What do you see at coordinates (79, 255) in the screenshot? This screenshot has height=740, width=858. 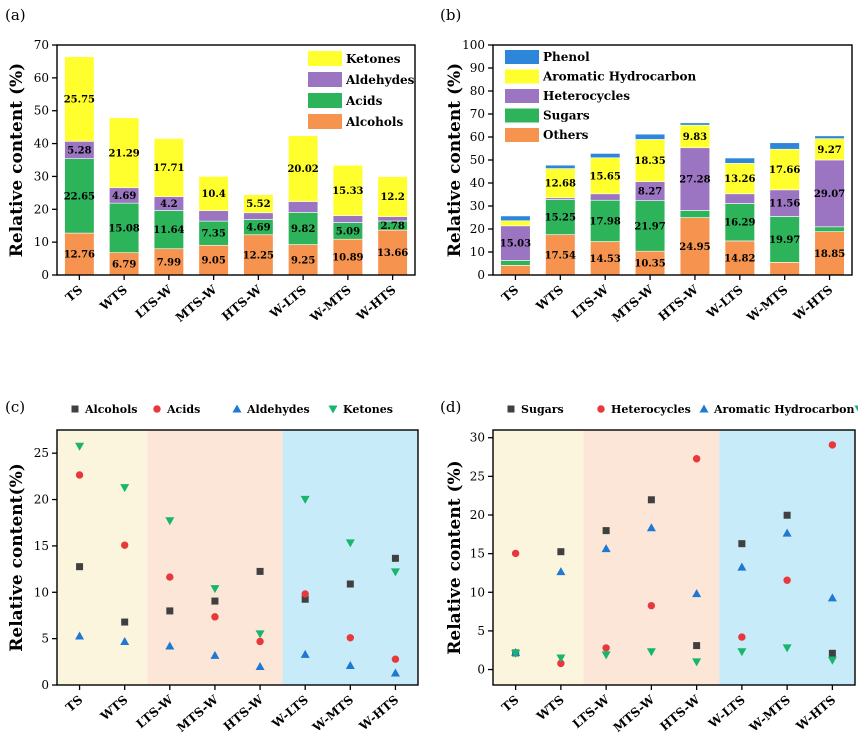 I see `data-label: 12.76` at bounding box center [79, 255].